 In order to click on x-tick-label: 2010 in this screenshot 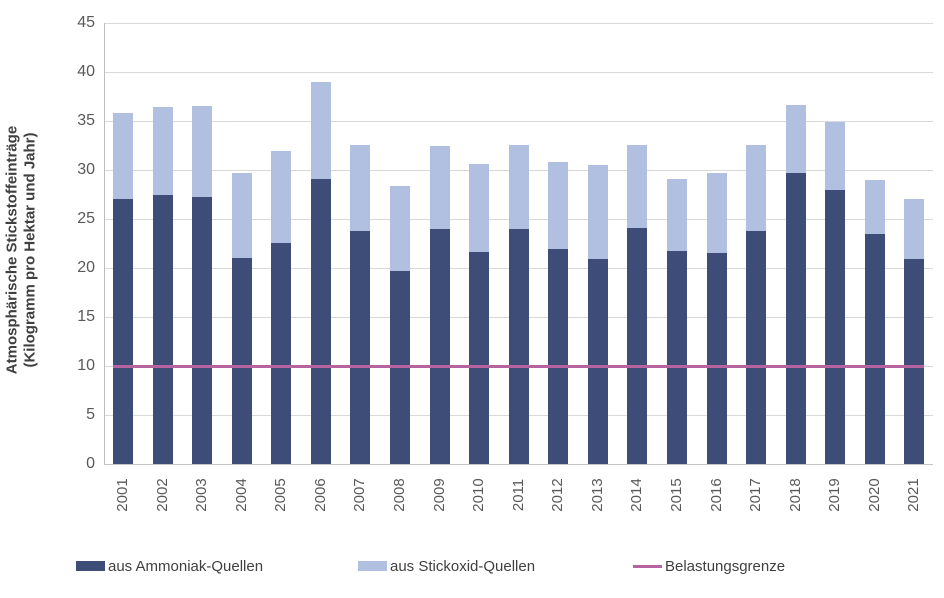, I will do `click(478, 495)`.